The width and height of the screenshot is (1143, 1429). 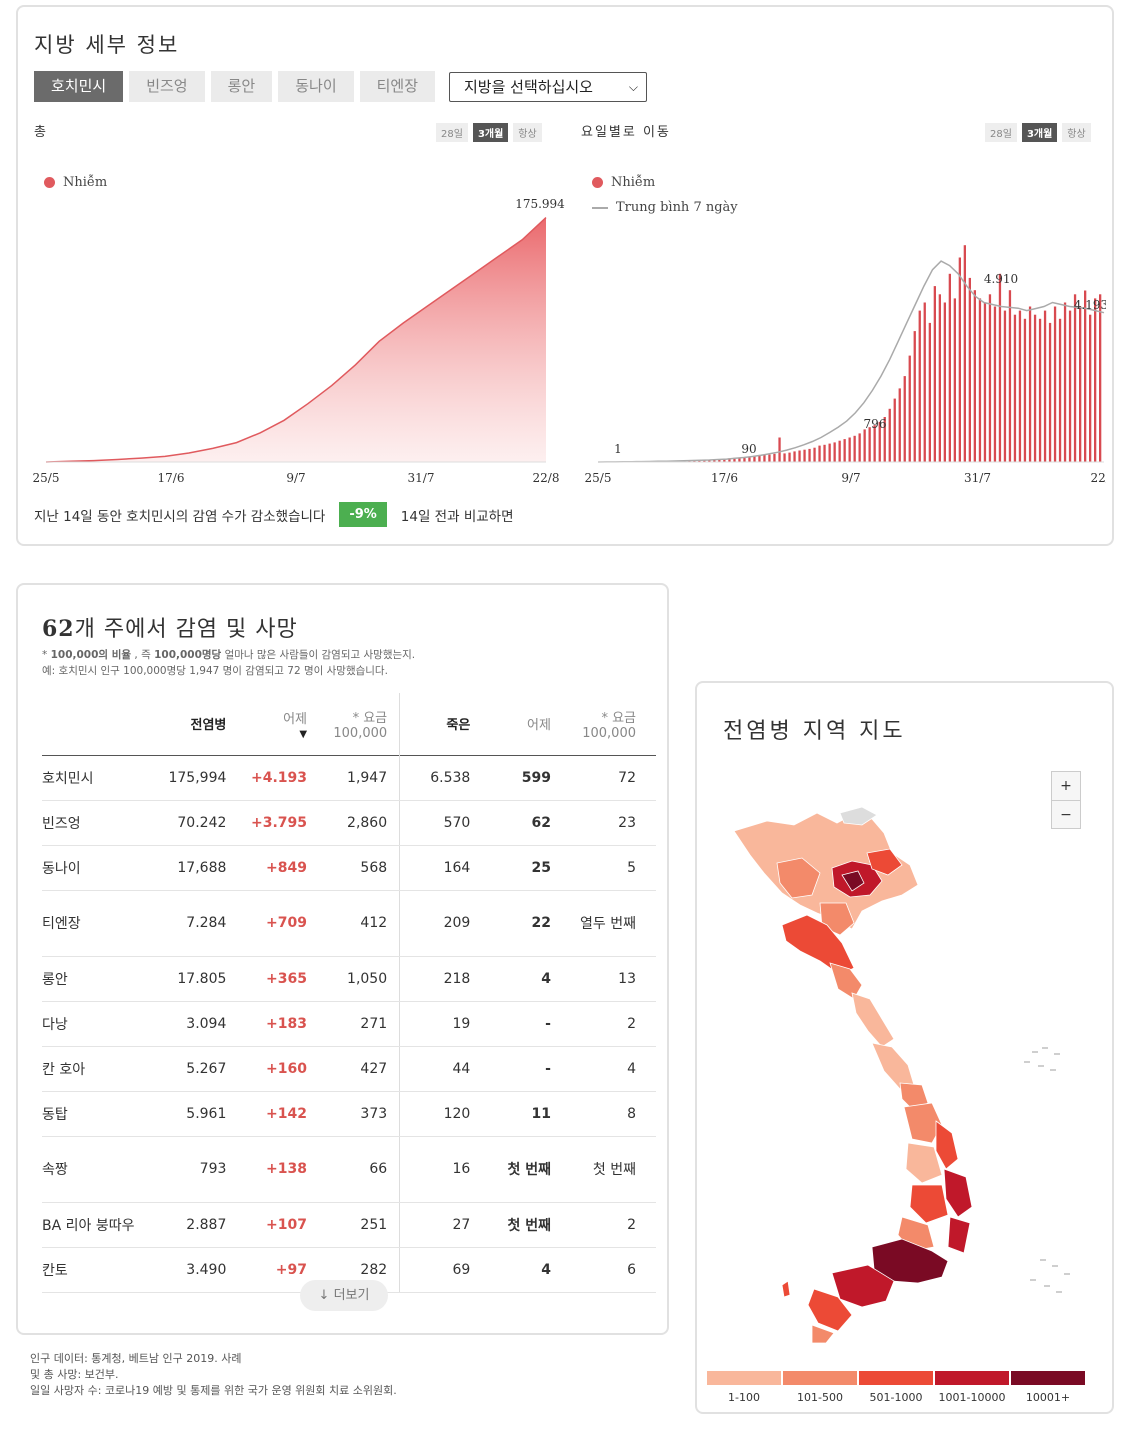 What do you see at coordinates (850, 478) in the screenshot?
I see `x-tick-label: 9/7` at bounding box center [850, 478].